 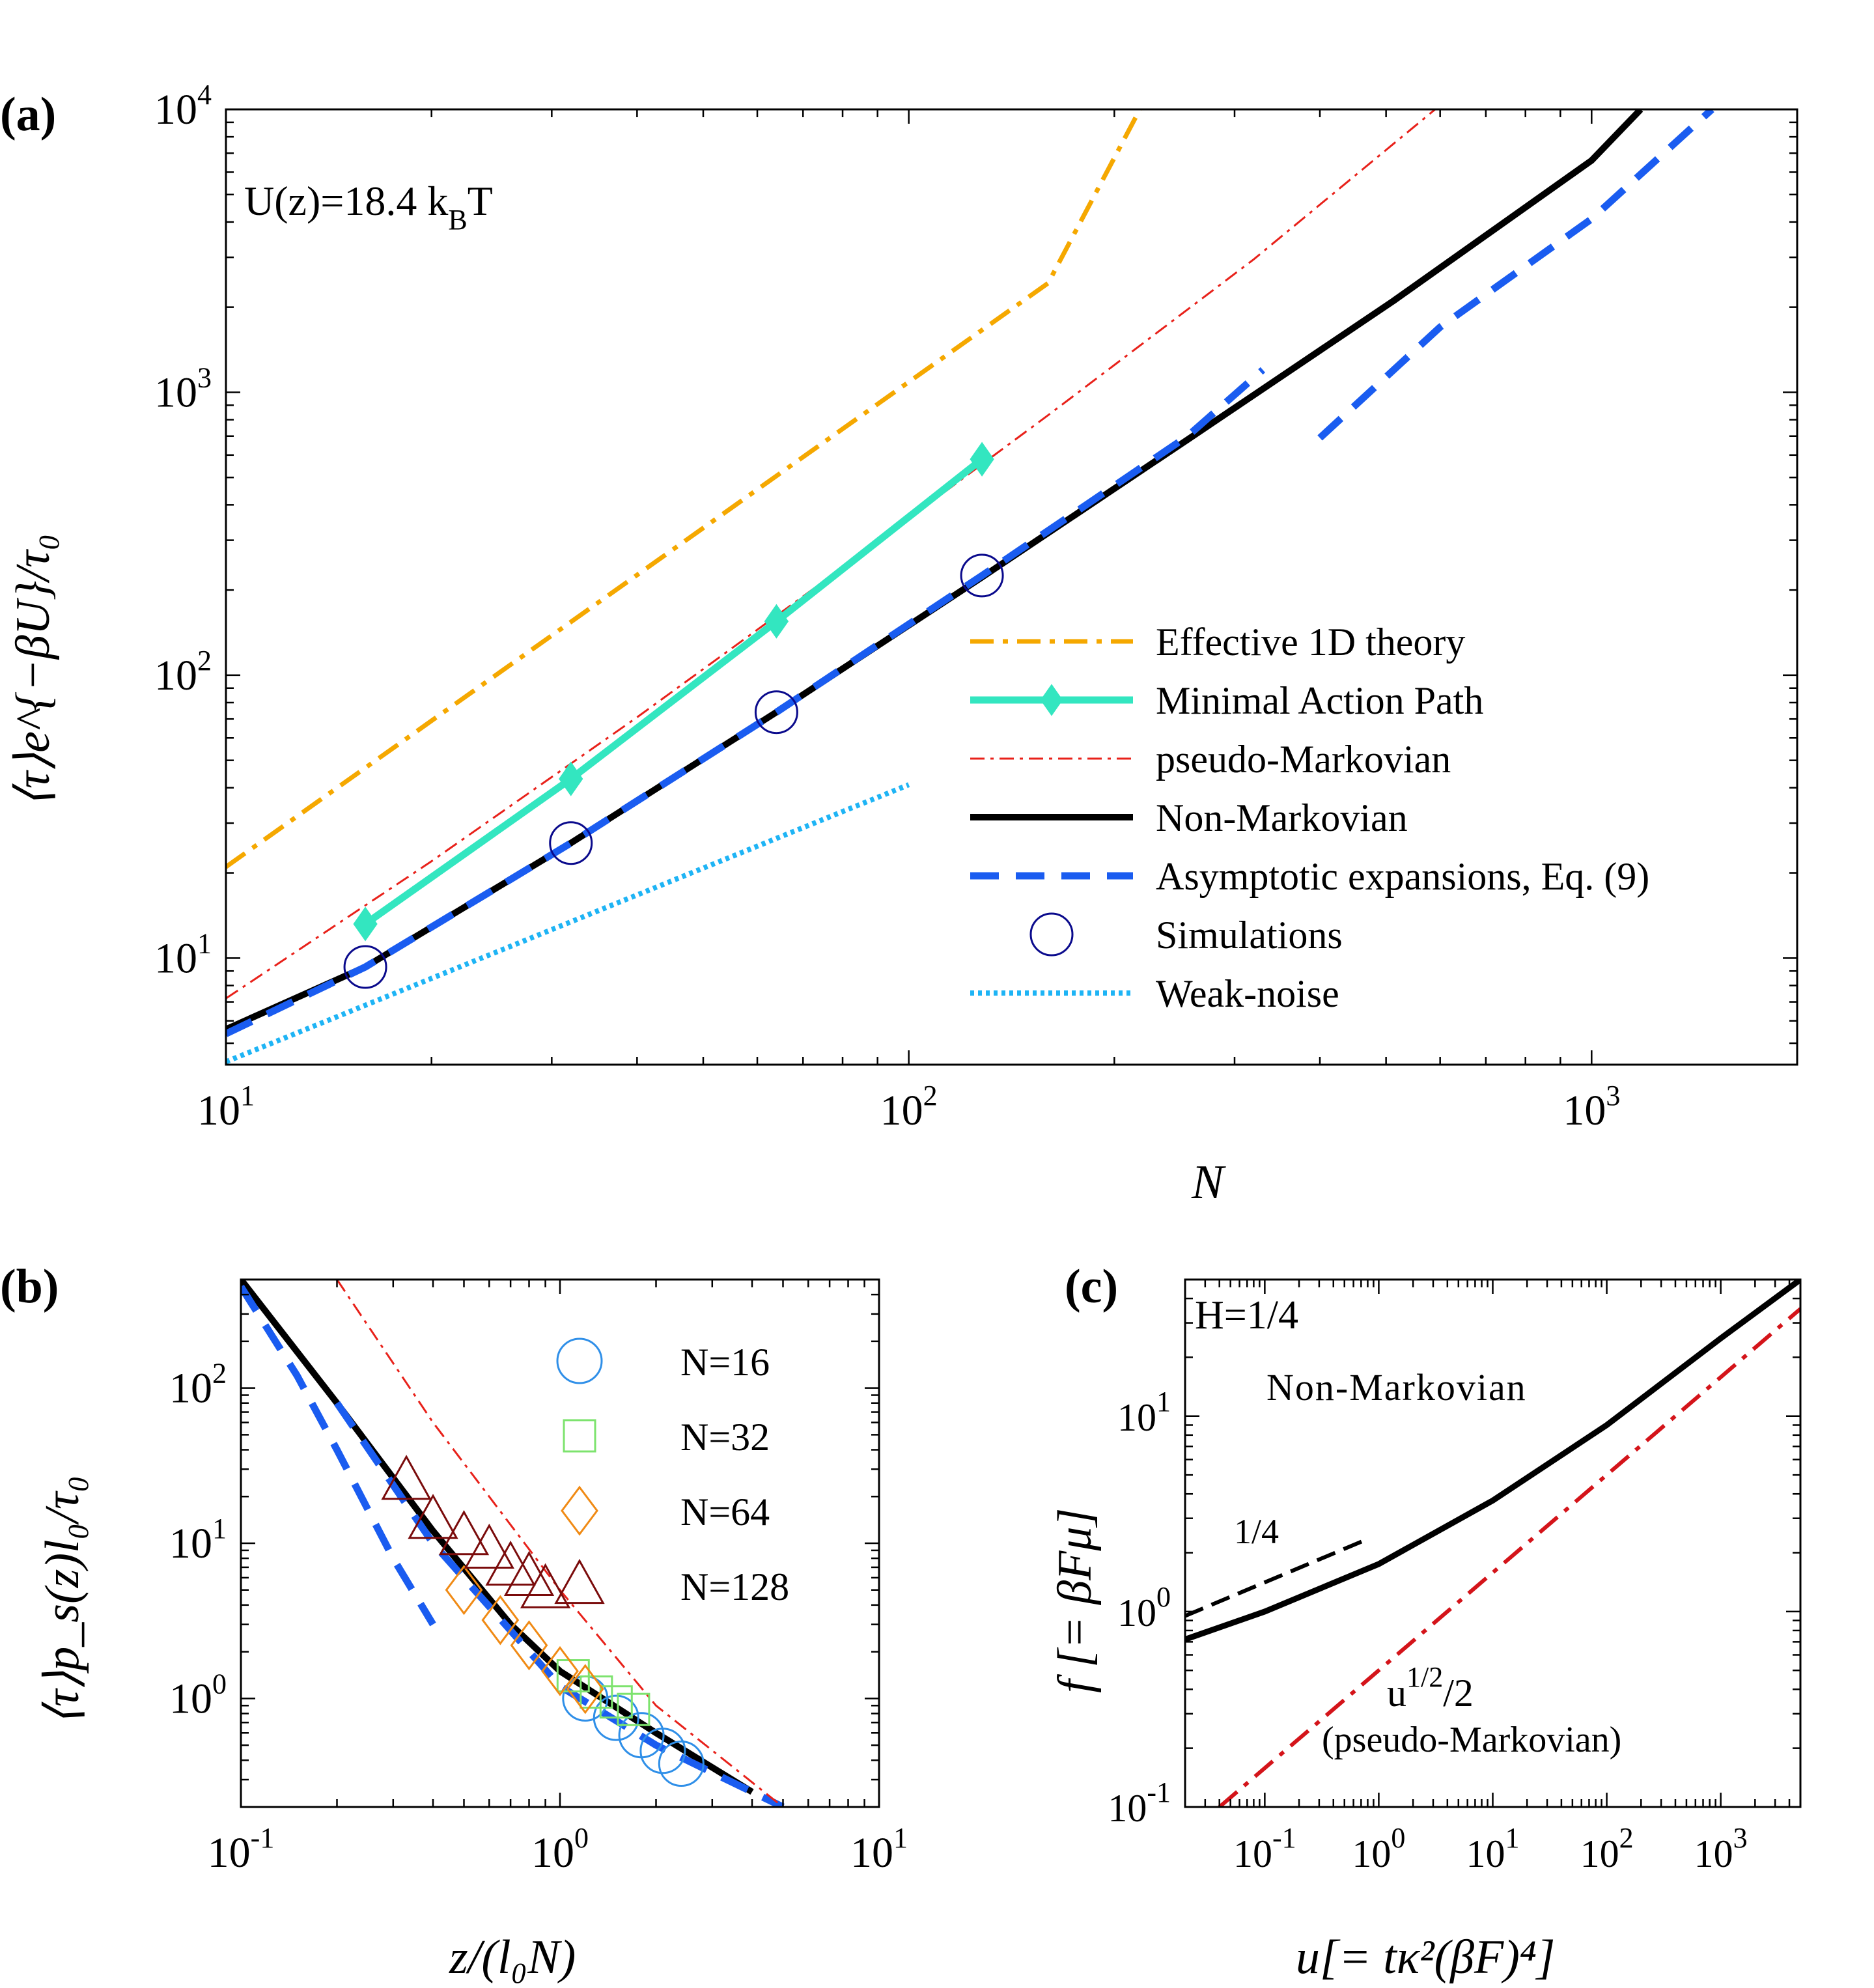 I want to click on panel-c-nonmarkovian-annotation: Non-Markovian, so click(x=1396, y=1387).